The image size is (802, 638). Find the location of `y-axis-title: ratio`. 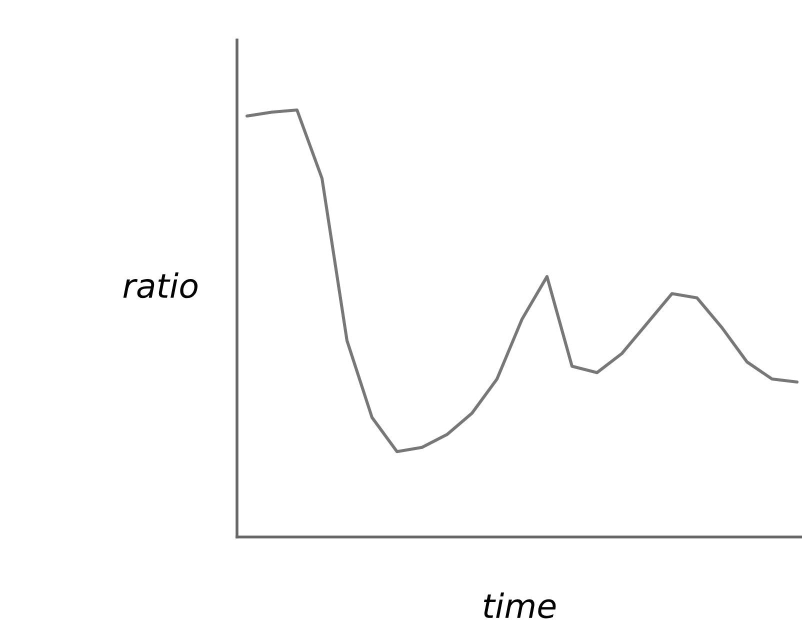

y-axis-title: ratio is located at coordinates (160, 285).